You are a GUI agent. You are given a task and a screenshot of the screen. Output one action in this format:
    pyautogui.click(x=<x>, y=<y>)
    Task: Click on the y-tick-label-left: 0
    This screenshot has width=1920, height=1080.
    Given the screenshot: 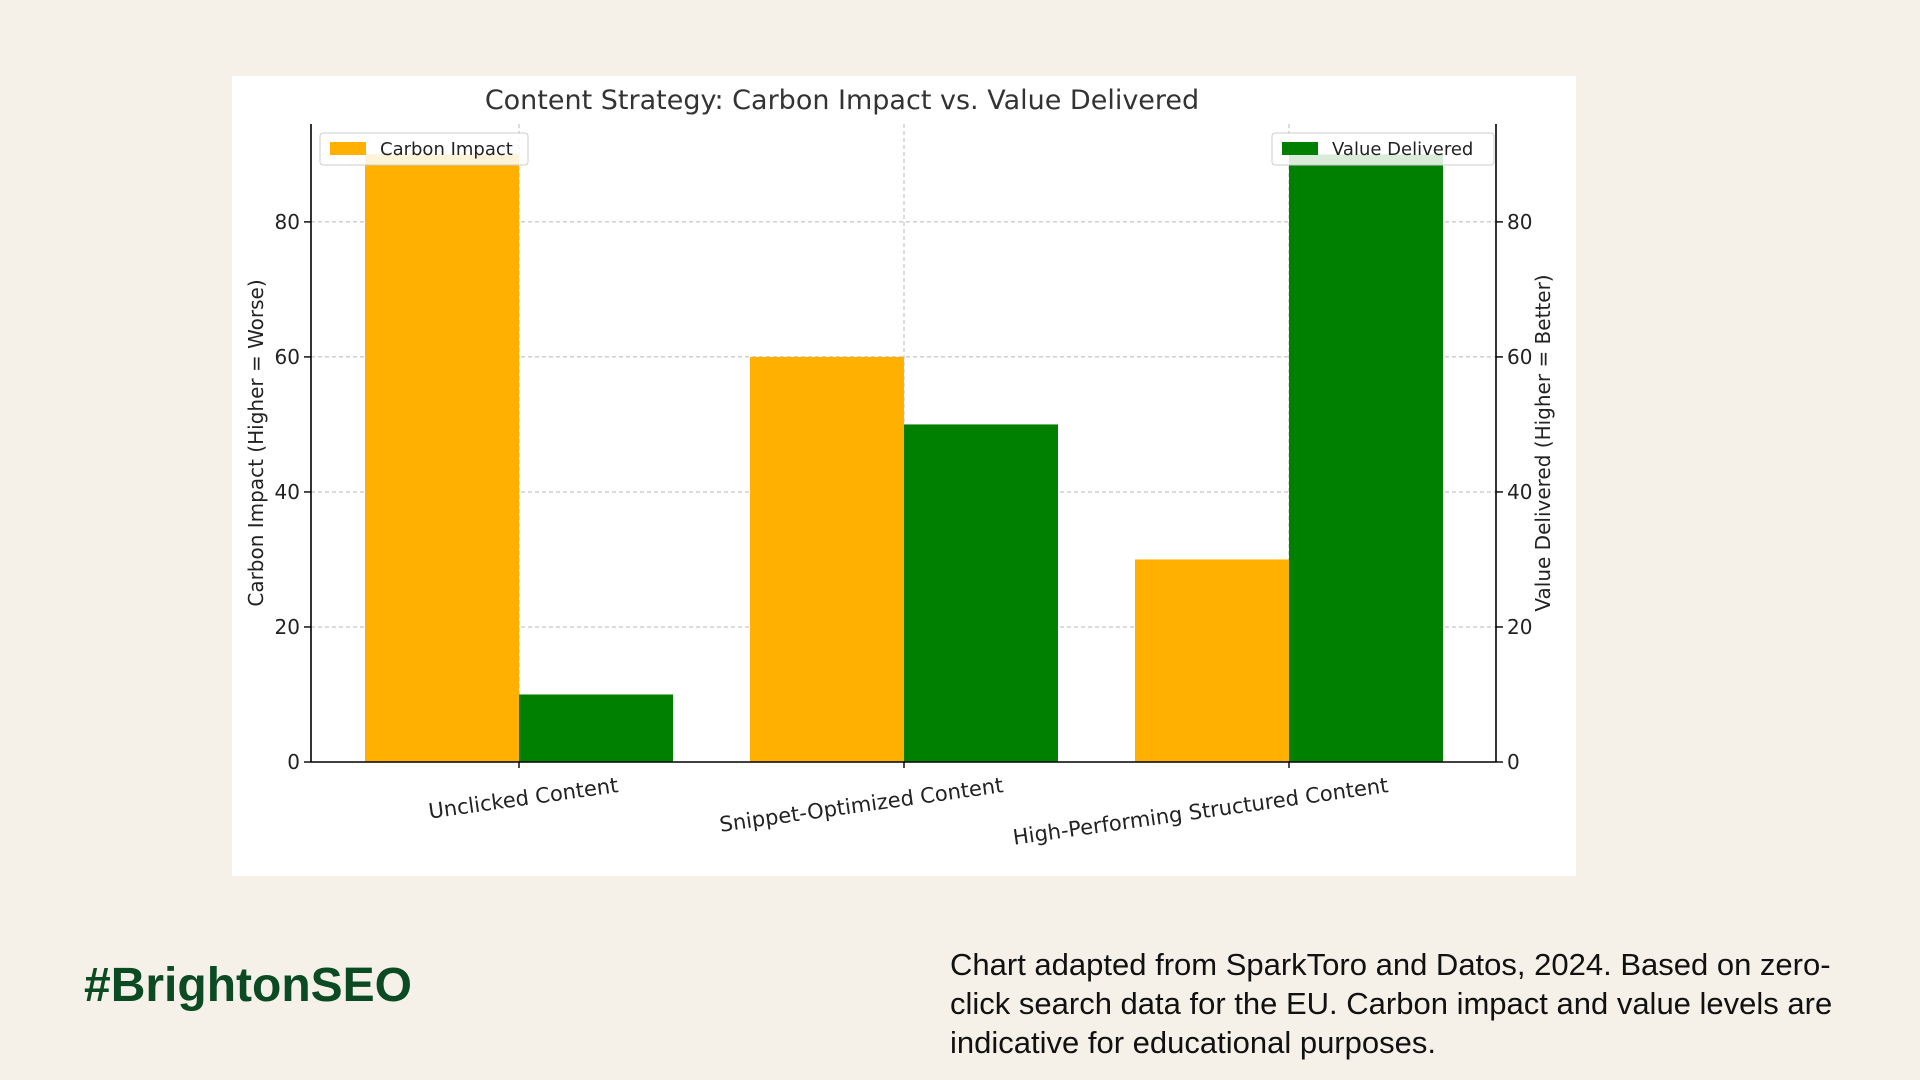 What is the action you would take?
    pyautogui.click(x=293, y=762)
    